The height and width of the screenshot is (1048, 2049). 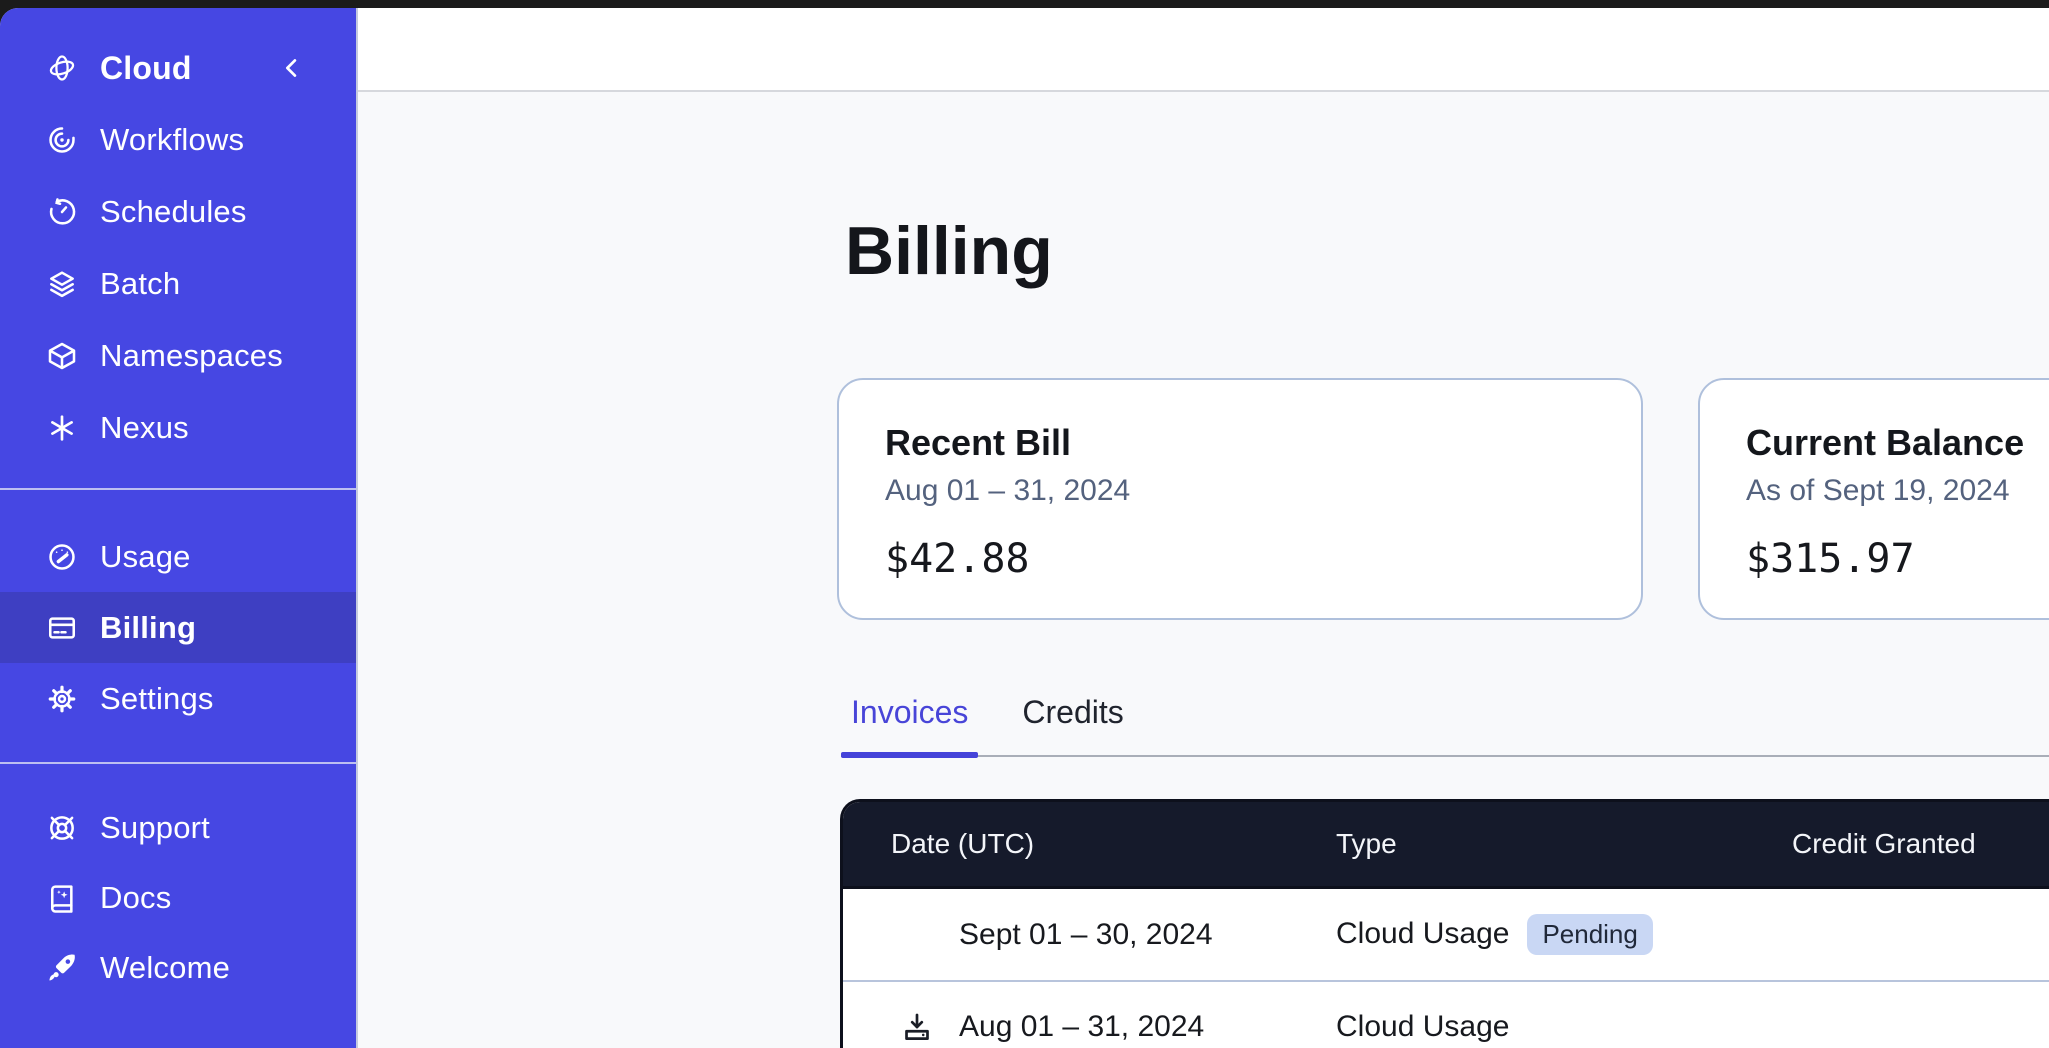 I want to click on settings-icon, so click(x=62, y=699).